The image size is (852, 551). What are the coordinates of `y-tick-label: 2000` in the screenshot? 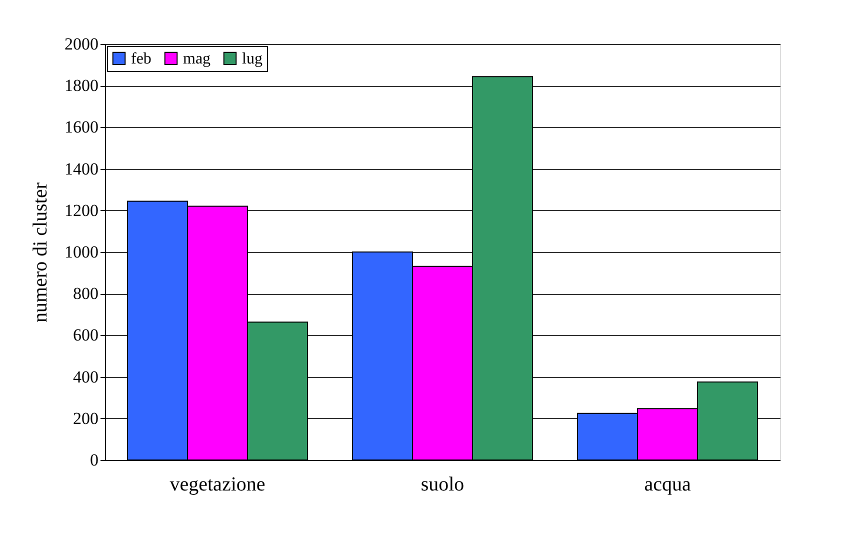 It's located at (81, 44).